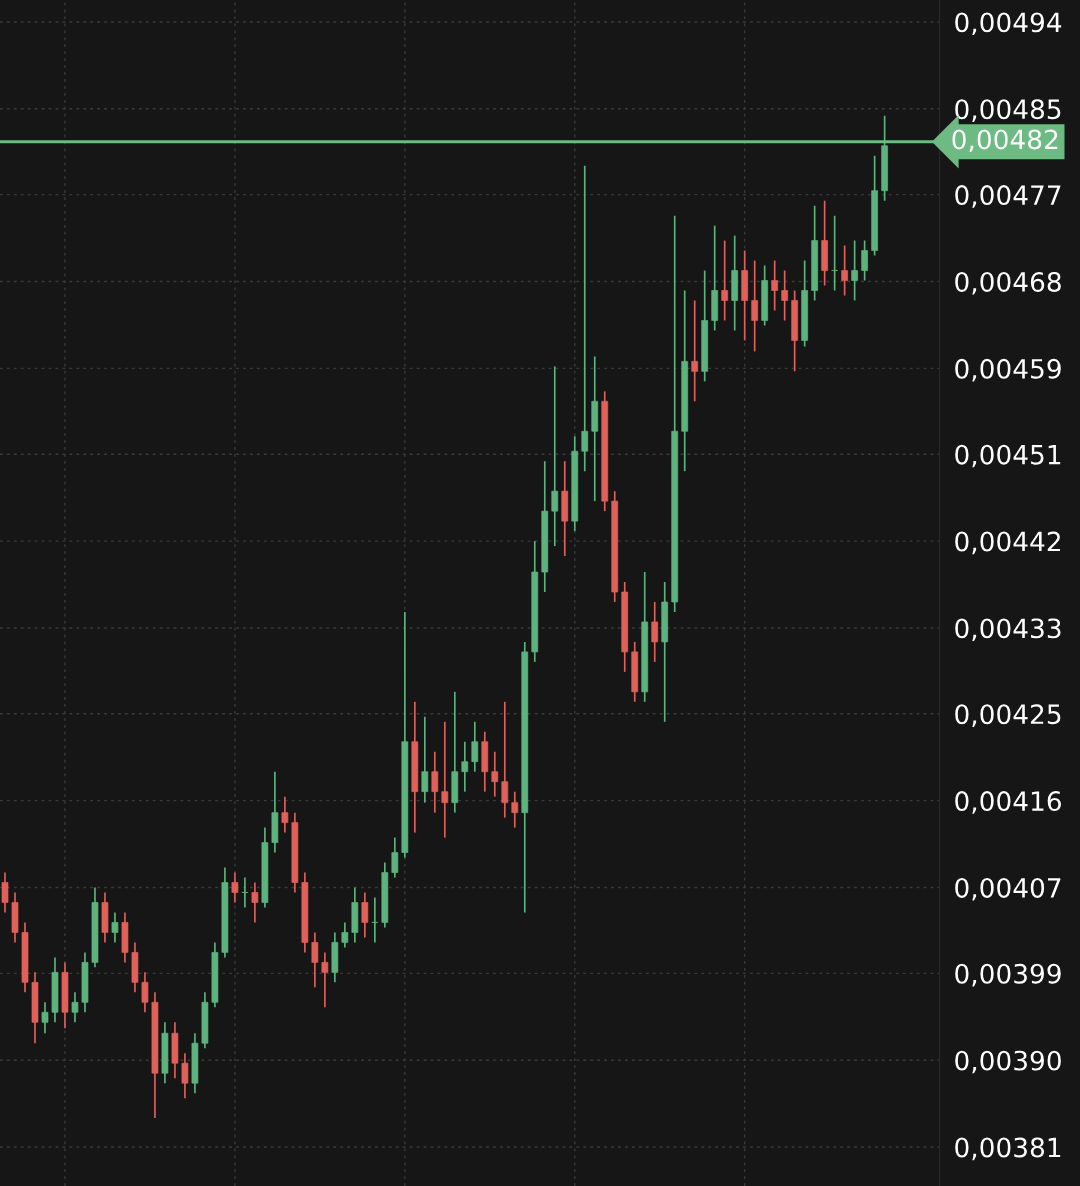 The height and width of the screenshot is (1186, 1080). What do you see at coordinates (1008, 975) in the screenshot?
I see `y-tick-label: 0,00399` at bounding box center [1008, 975].